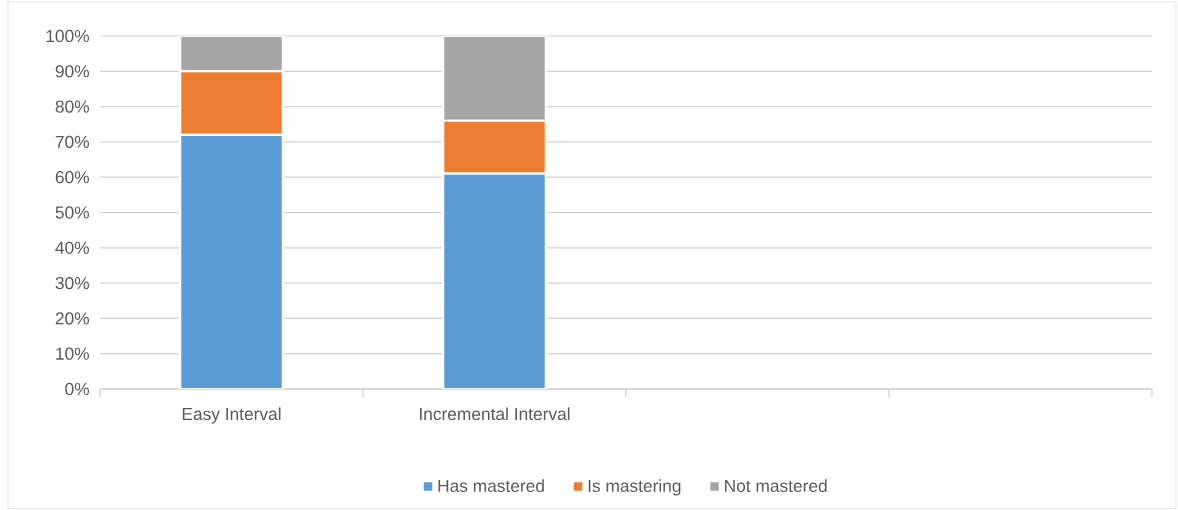 The image size is (1178, 510). Describe the element at coordinates (72, 212) in the screenshot. I see `y-tick-label: 50%` at that location.